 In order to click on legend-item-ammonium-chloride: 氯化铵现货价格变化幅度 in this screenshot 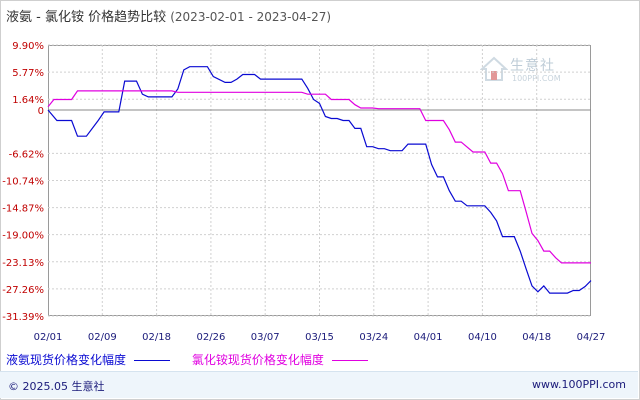, I will do `click(280, 359)`.